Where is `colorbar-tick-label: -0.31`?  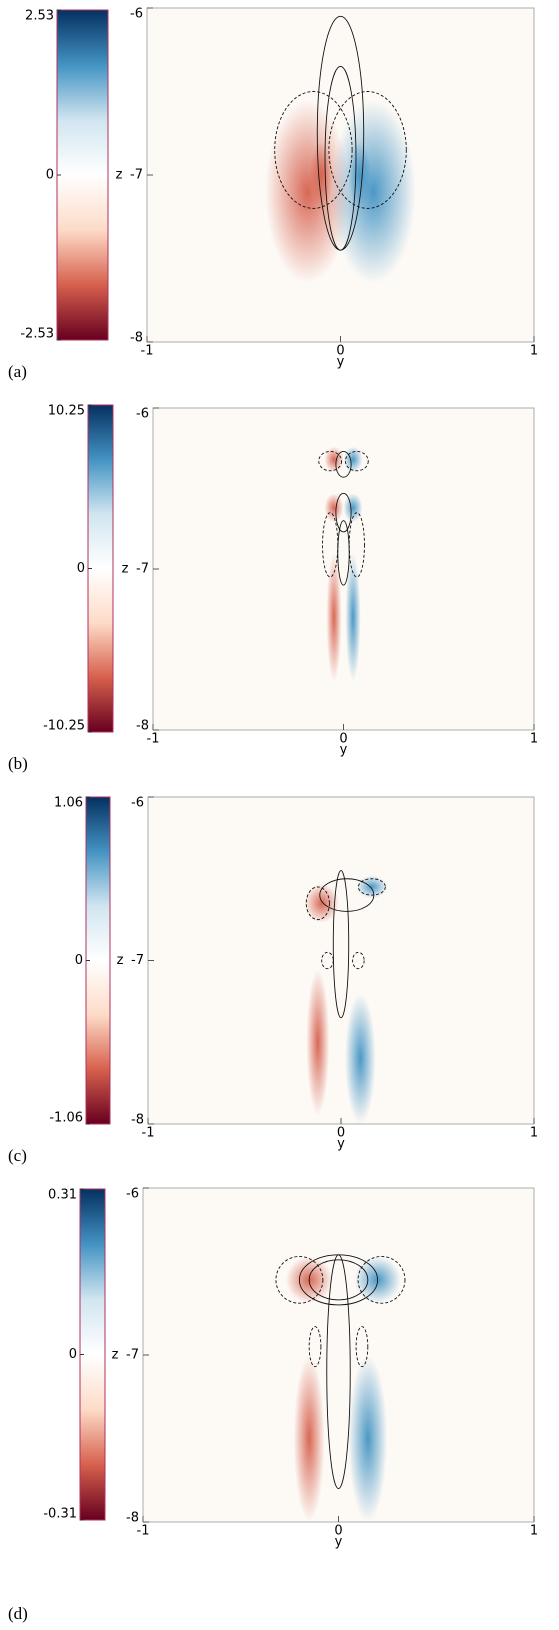 colorbar-tick-label: -0.31 is located at coordinates (60, 1514).